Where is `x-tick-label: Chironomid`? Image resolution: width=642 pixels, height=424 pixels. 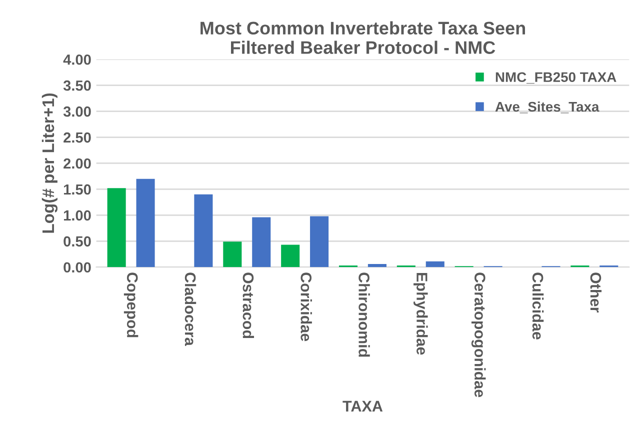 x-tick-label: Chironomid is located at coordinates (364, 314).